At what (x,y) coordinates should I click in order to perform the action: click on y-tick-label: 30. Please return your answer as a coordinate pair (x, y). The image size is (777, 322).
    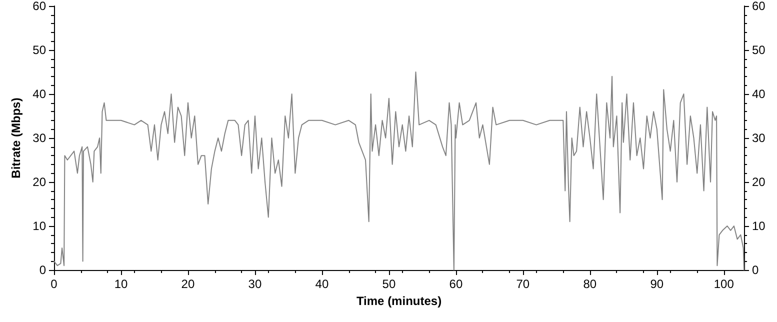
    Looking at the image, I should click on (39, 138).